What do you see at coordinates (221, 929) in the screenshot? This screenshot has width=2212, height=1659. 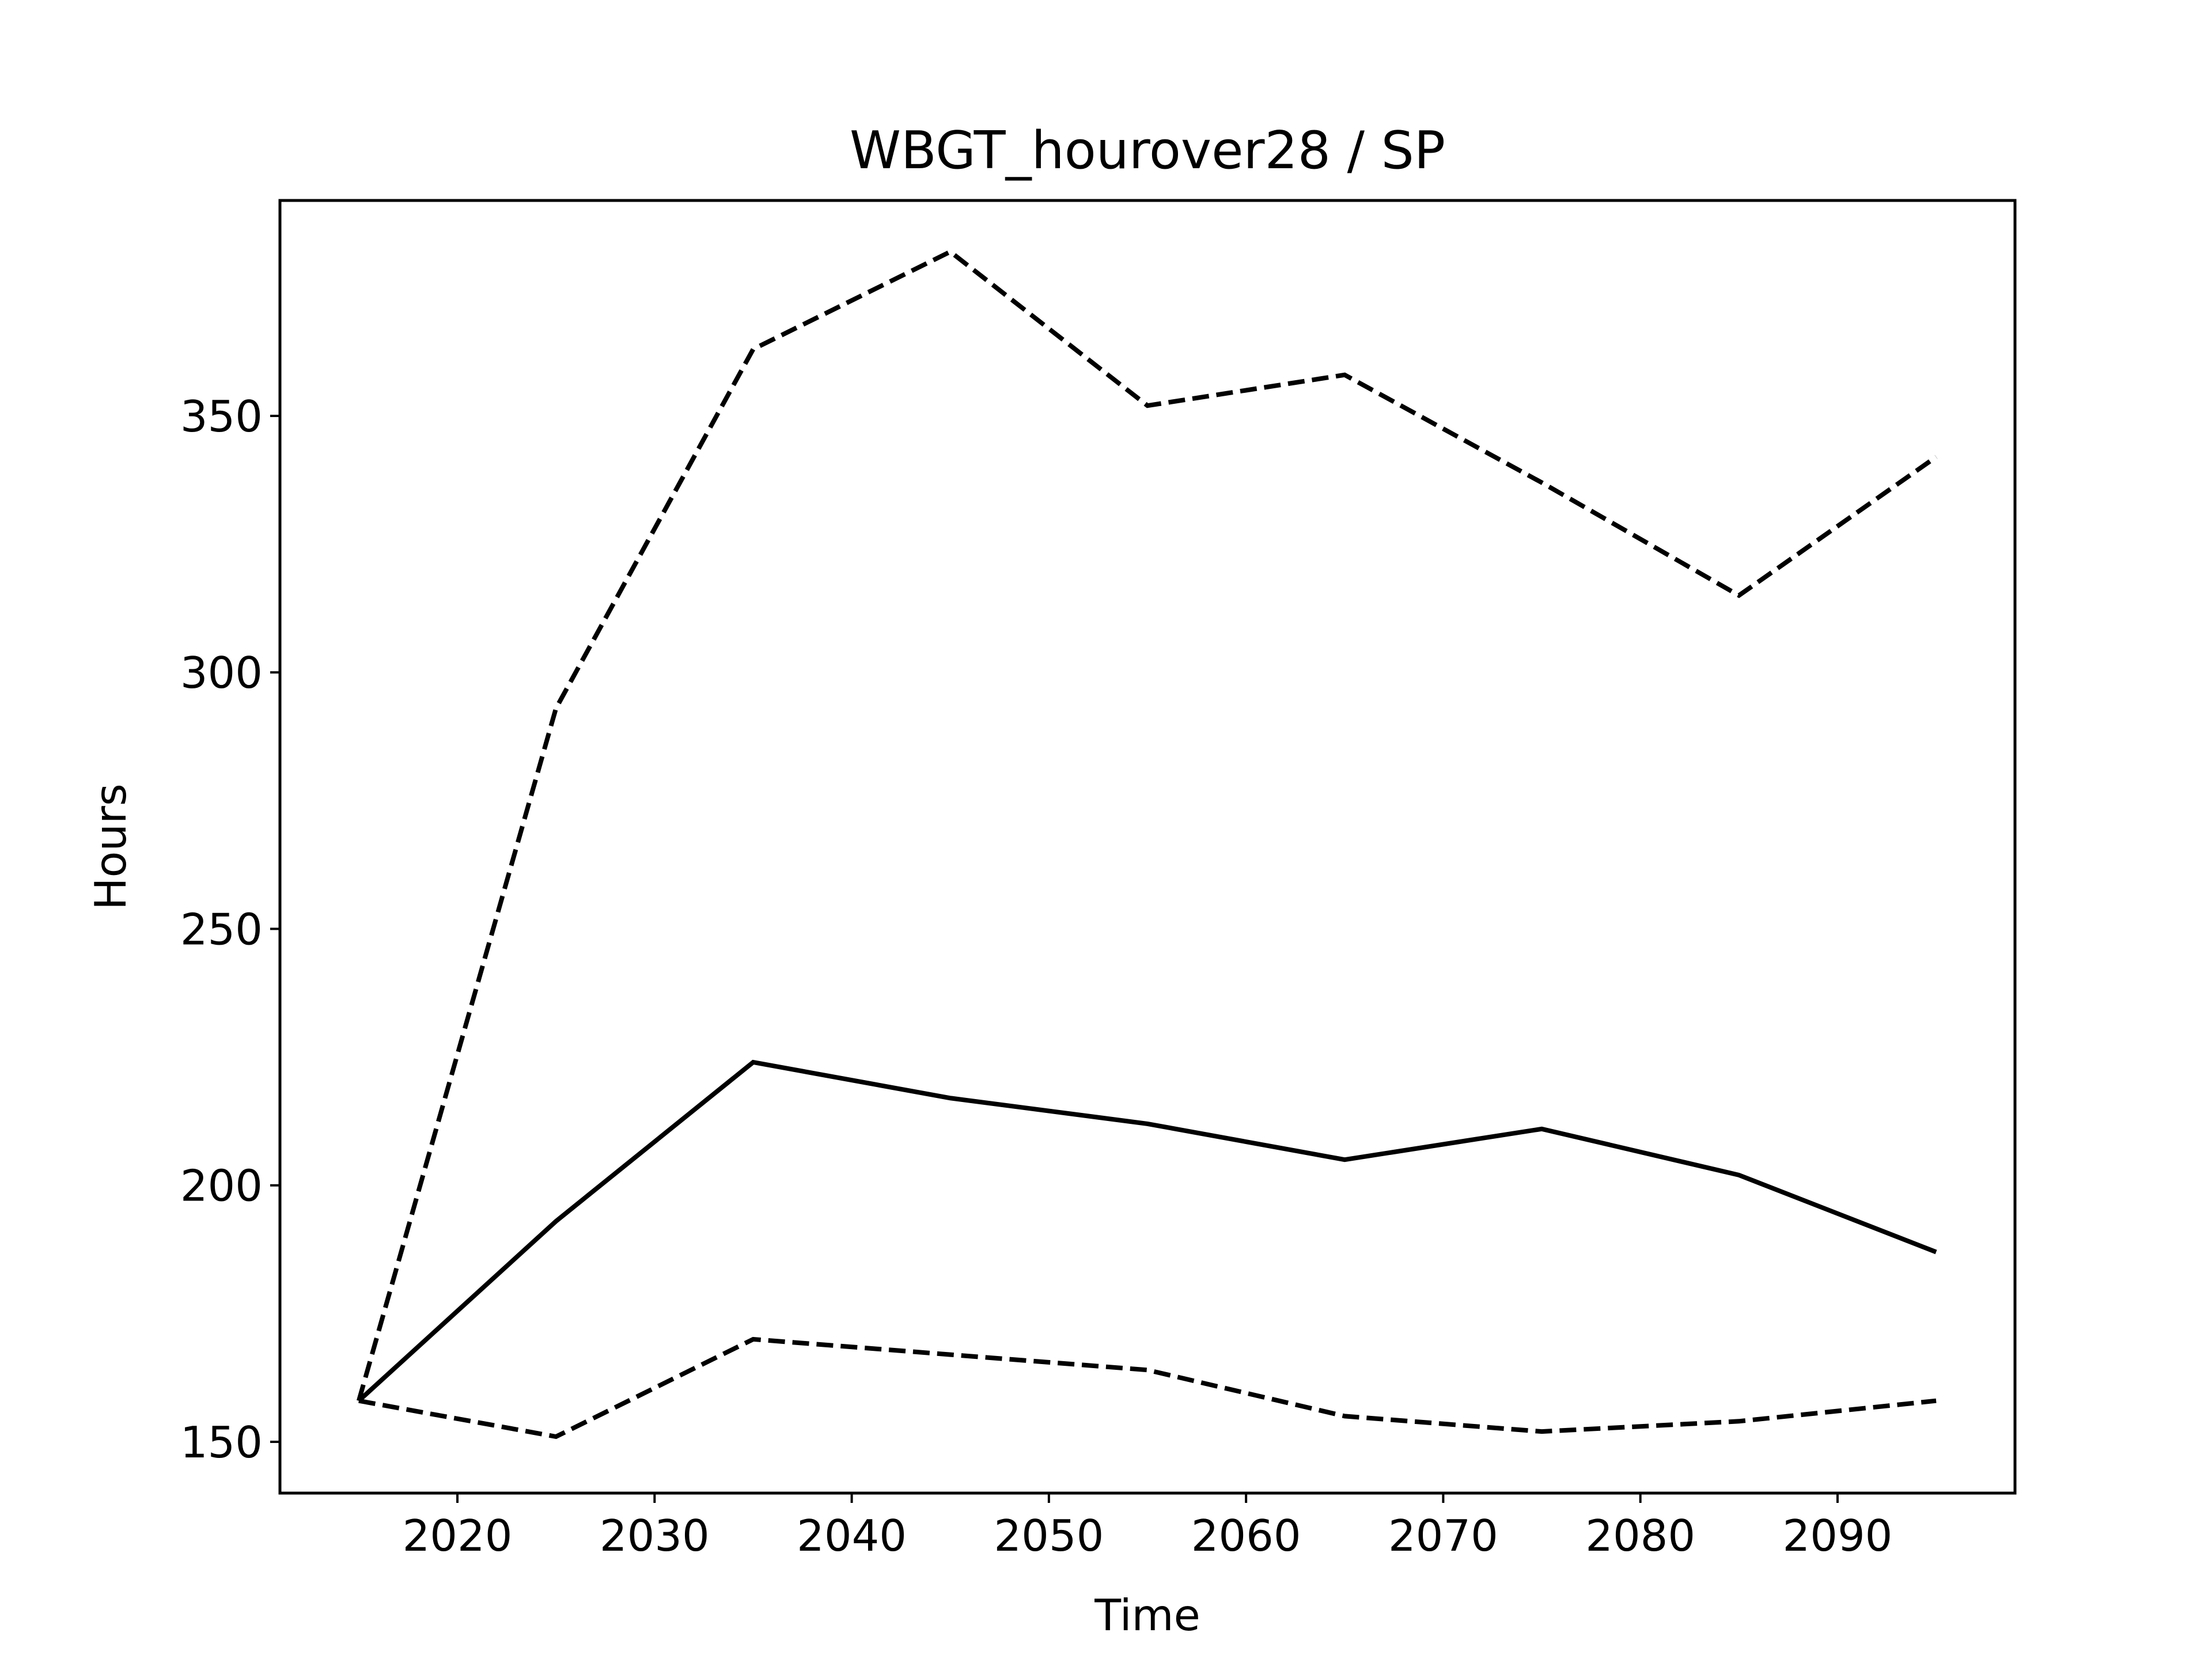 I see `y-tick-label: 250` at bounding box center [221, 929].